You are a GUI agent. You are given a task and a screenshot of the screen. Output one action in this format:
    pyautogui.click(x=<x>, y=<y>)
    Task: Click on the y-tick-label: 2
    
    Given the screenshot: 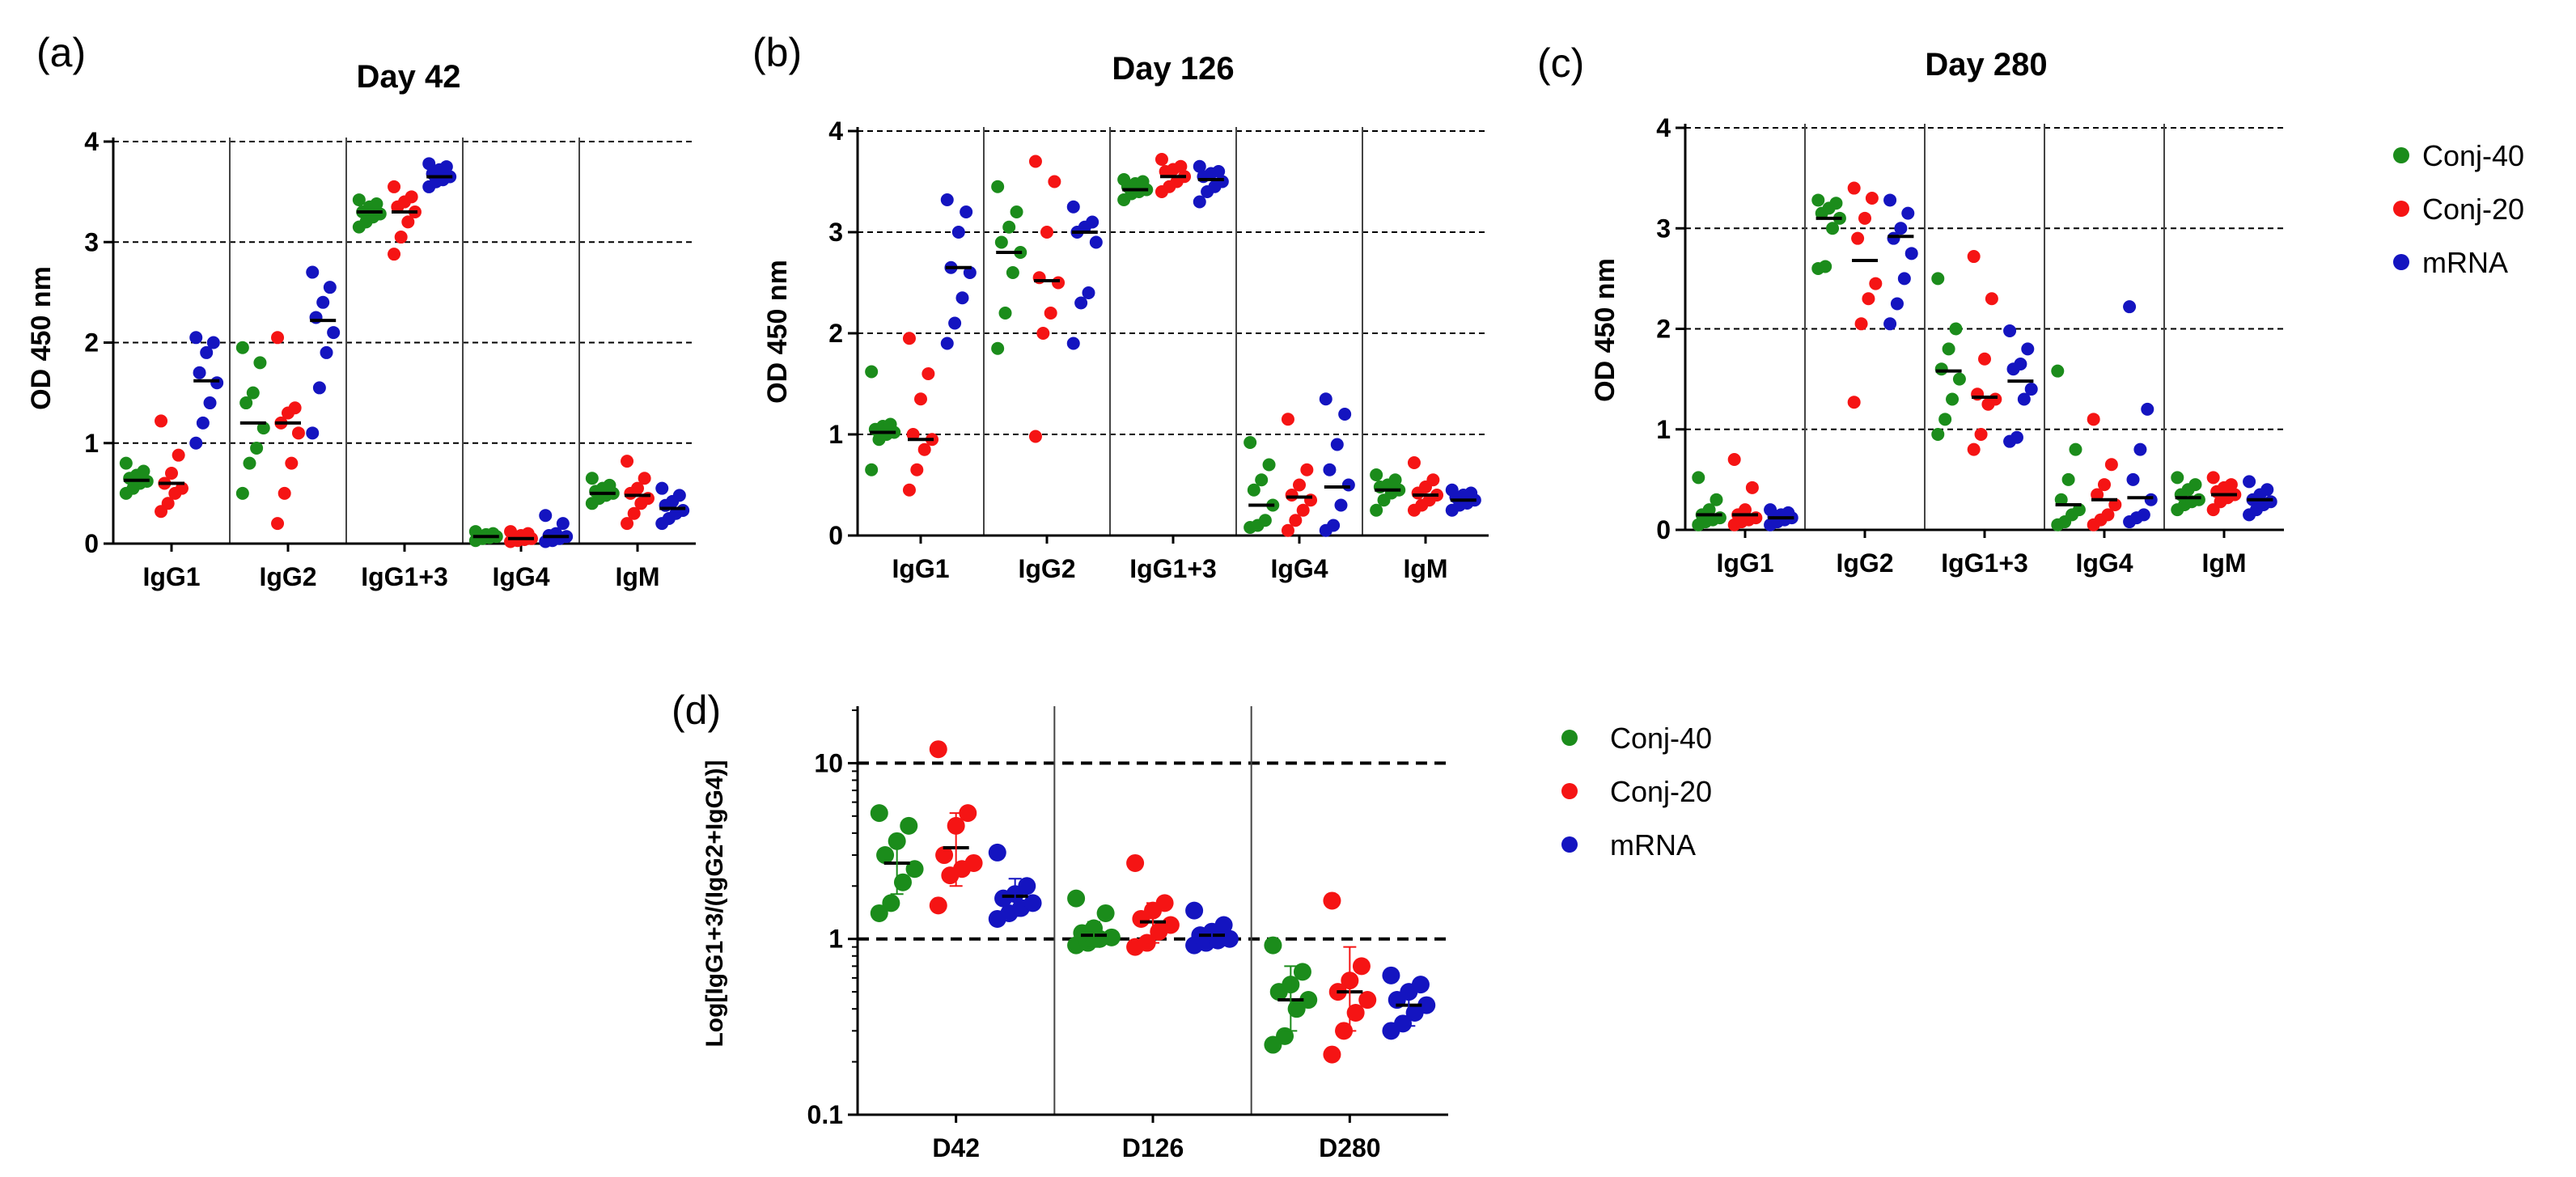 What is the action you would take?
    pyautogui.click(x=835, y=333)
    